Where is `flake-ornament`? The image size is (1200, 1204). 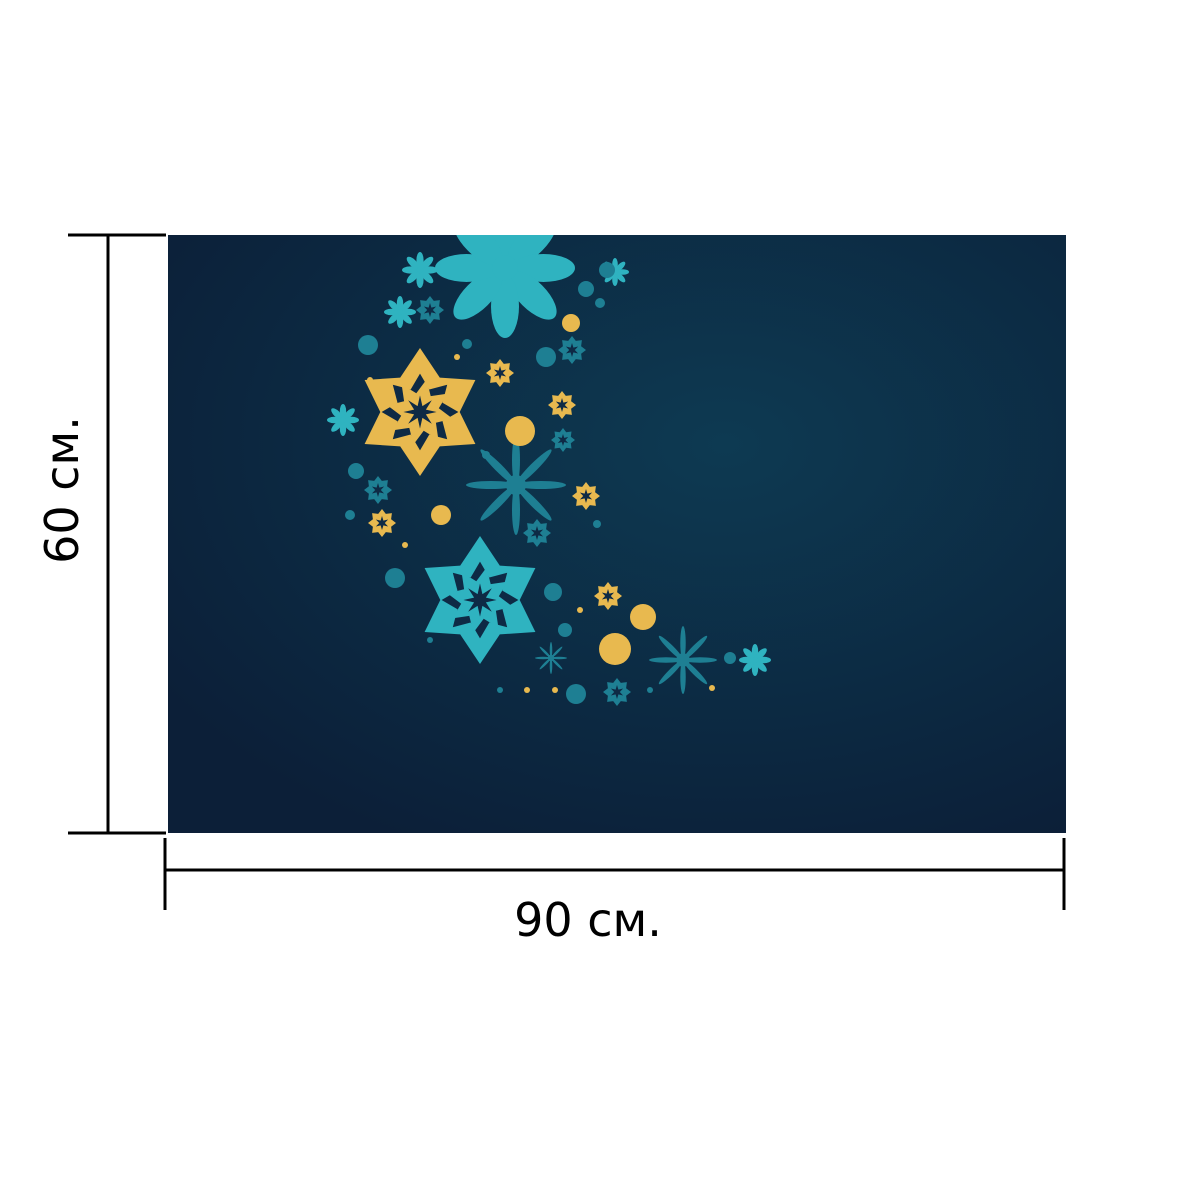
flake-ornament is located at coordinates (683, 660).